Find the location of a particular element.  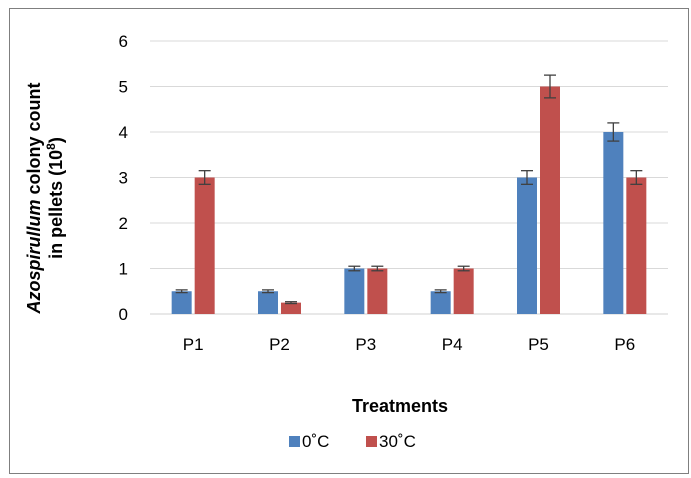

y-axis-title-line2: in pellets (10 is located at coordinates (56, 204).